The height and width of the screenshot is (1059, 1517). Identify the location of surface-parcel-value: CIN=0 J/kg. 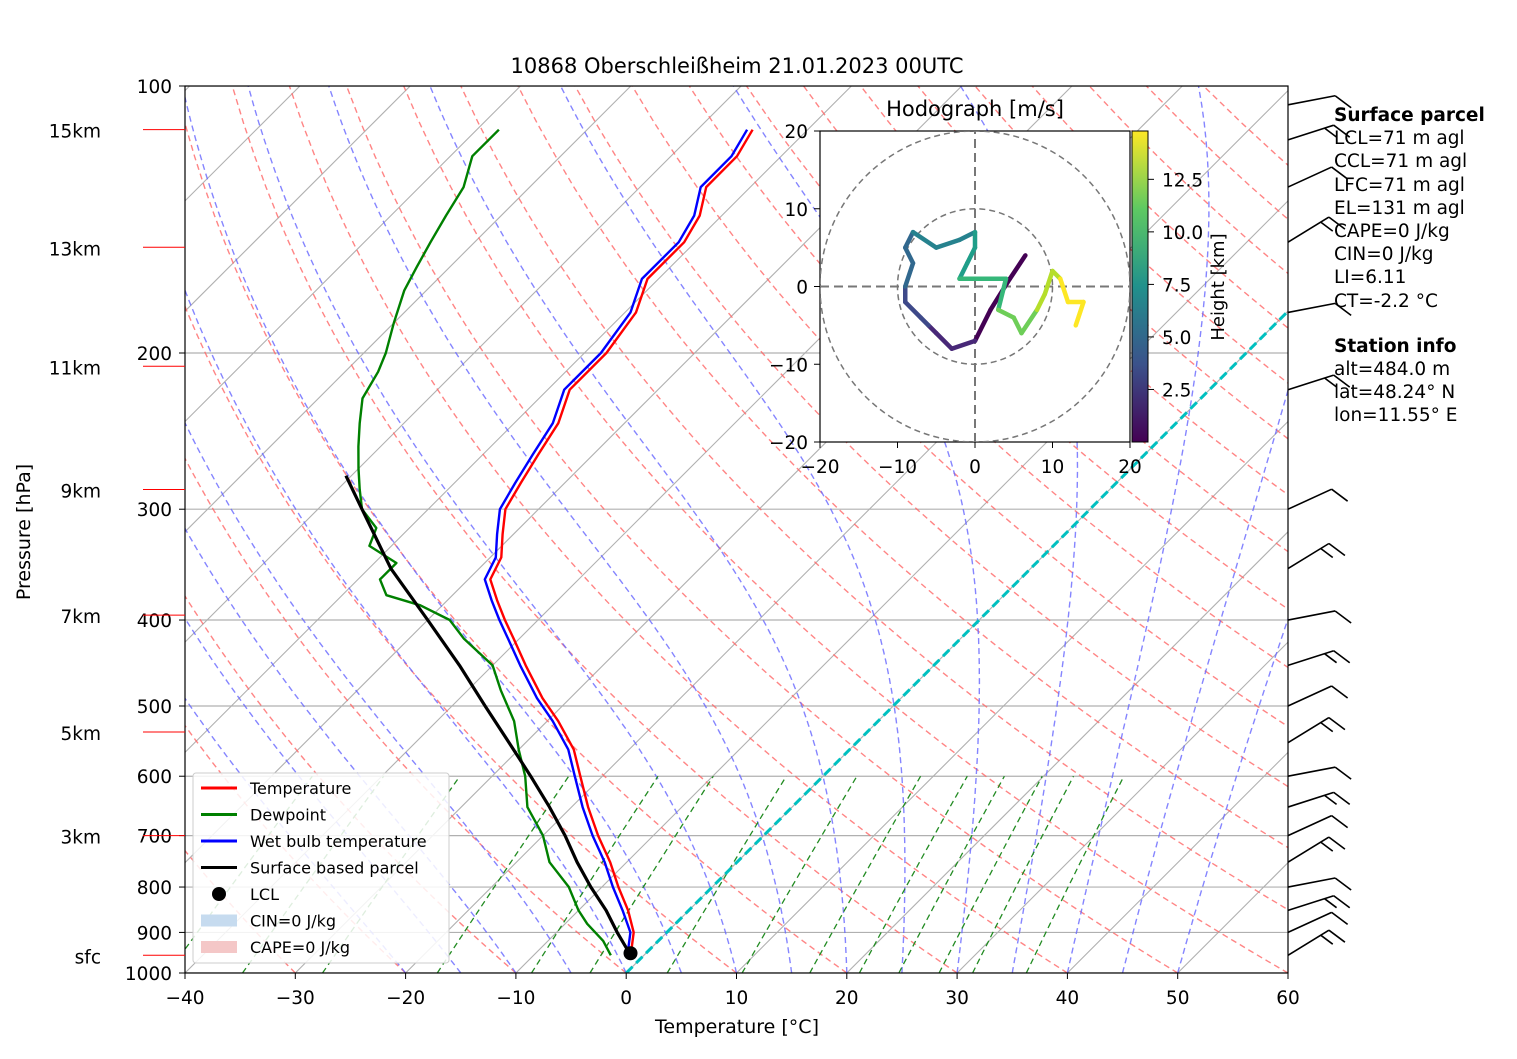
(1384, 255).